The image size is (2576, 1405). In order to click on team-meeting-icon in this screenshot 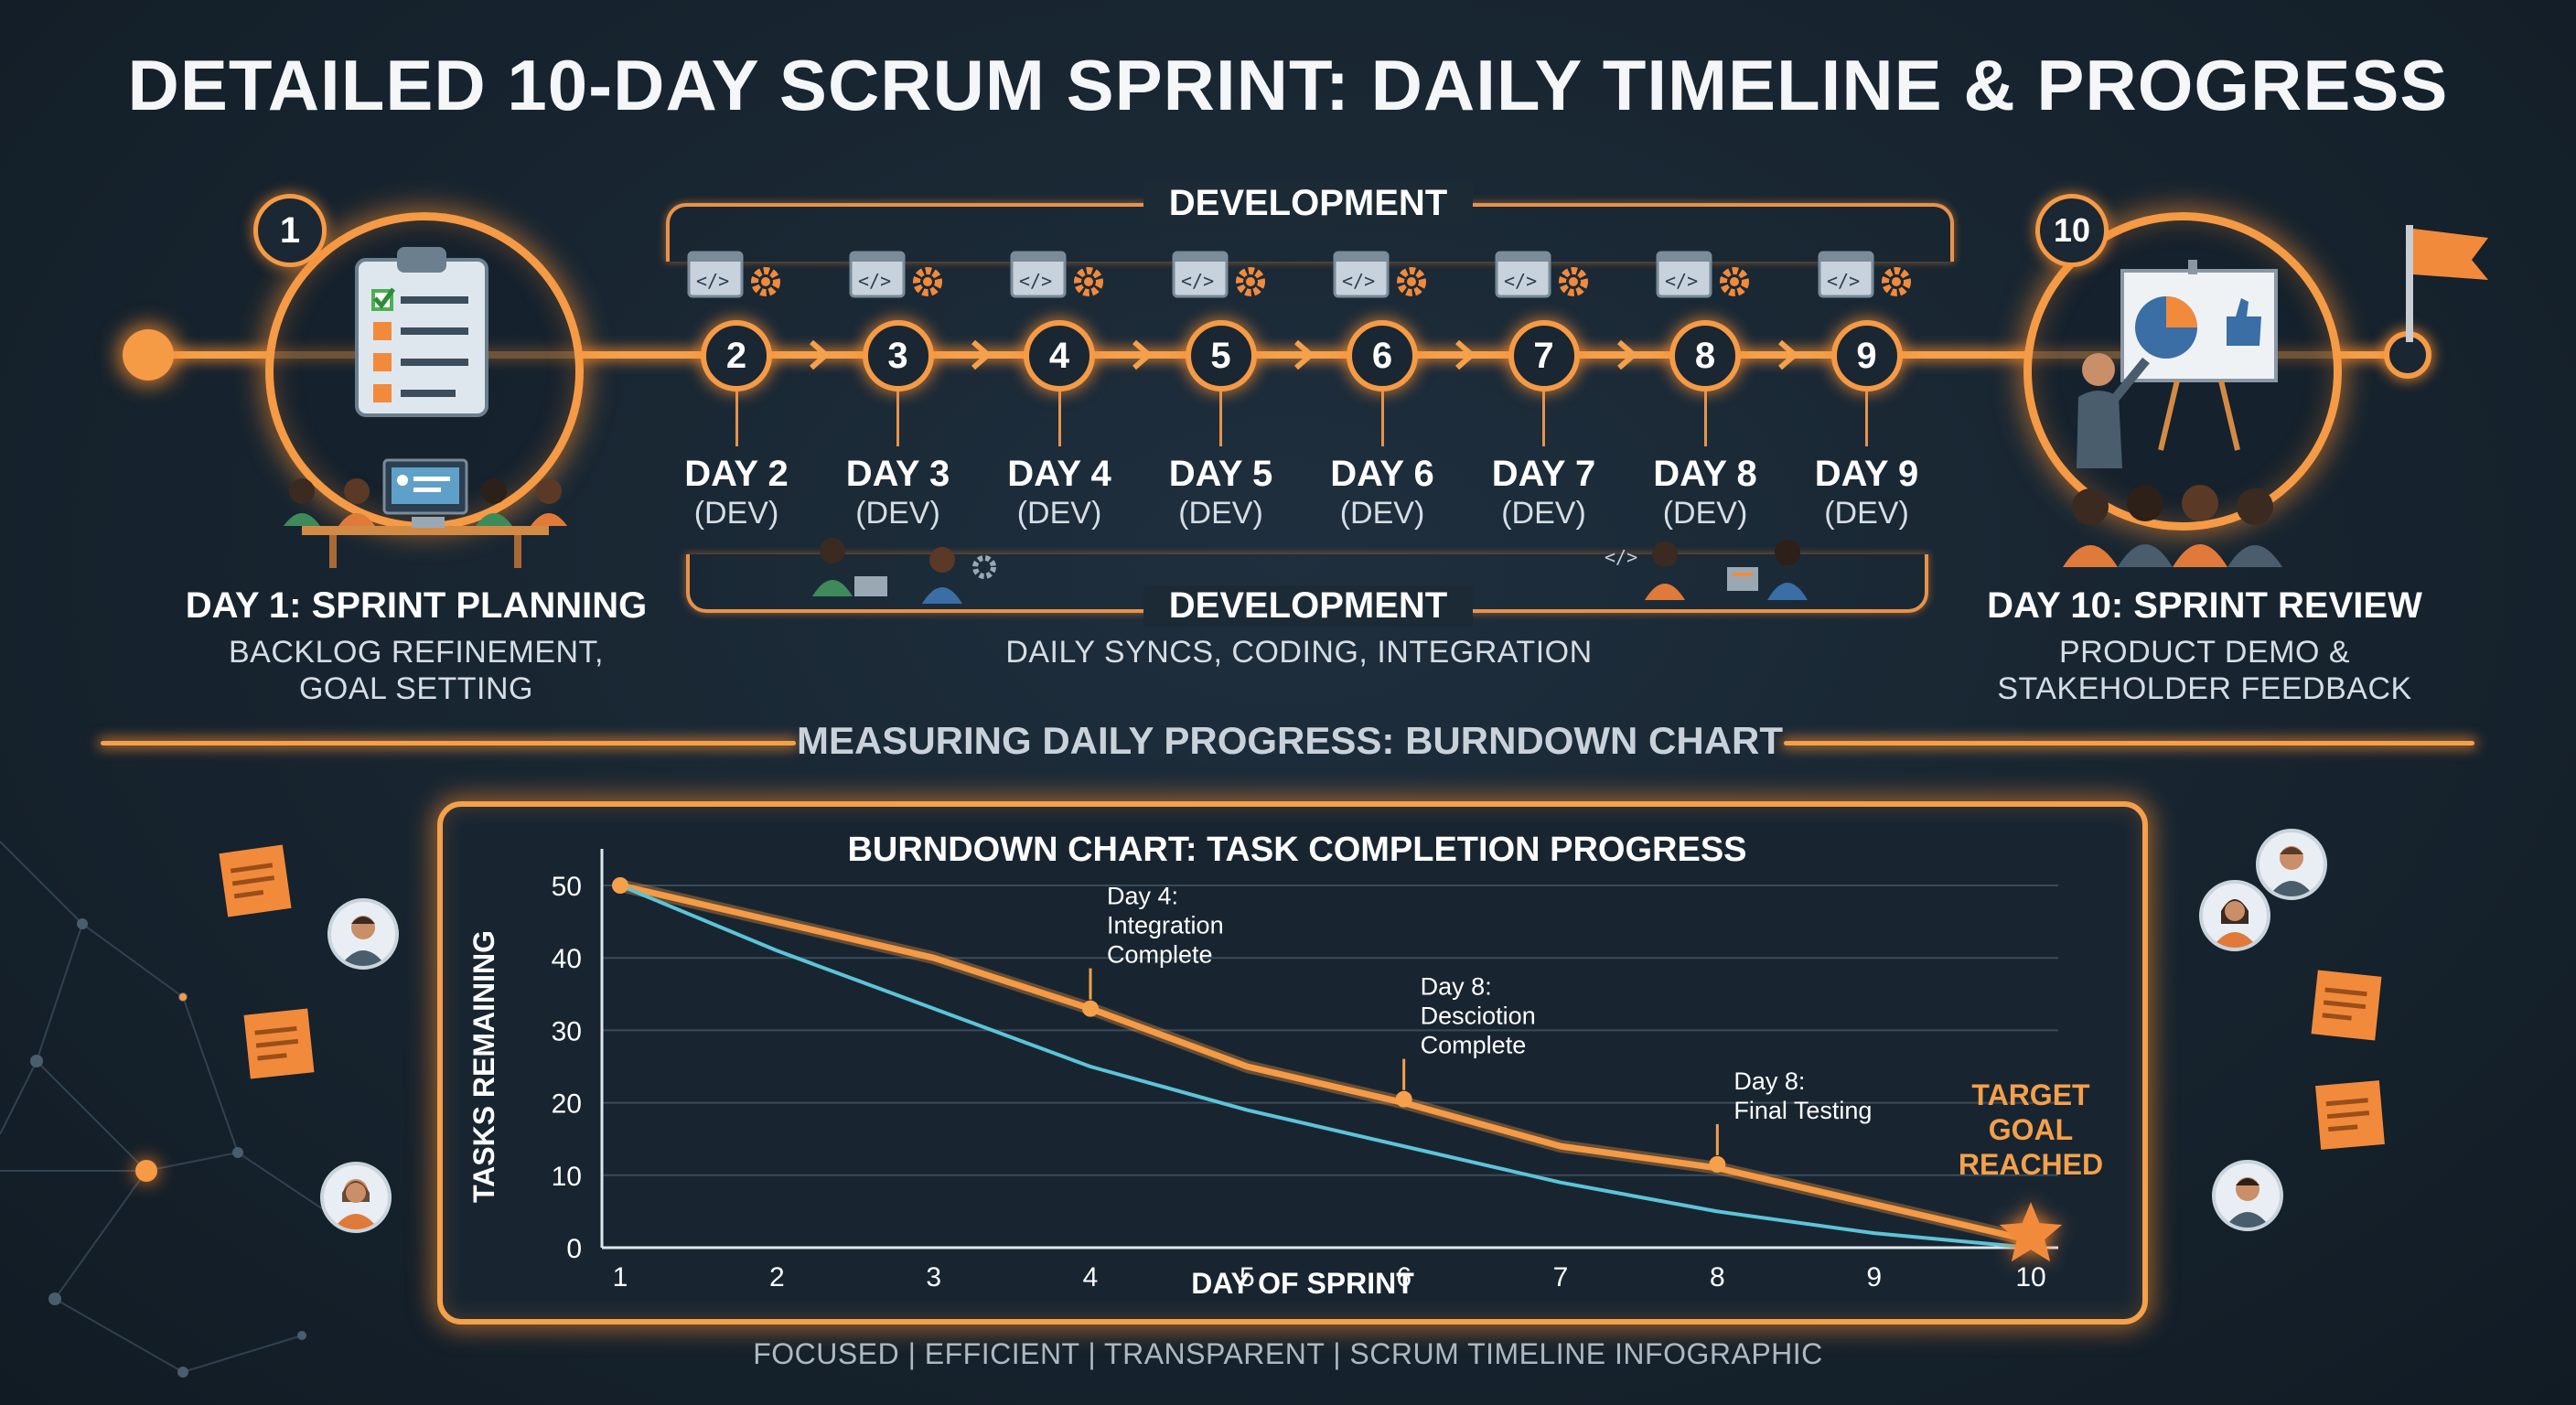, I will do `click(426, 513)`.